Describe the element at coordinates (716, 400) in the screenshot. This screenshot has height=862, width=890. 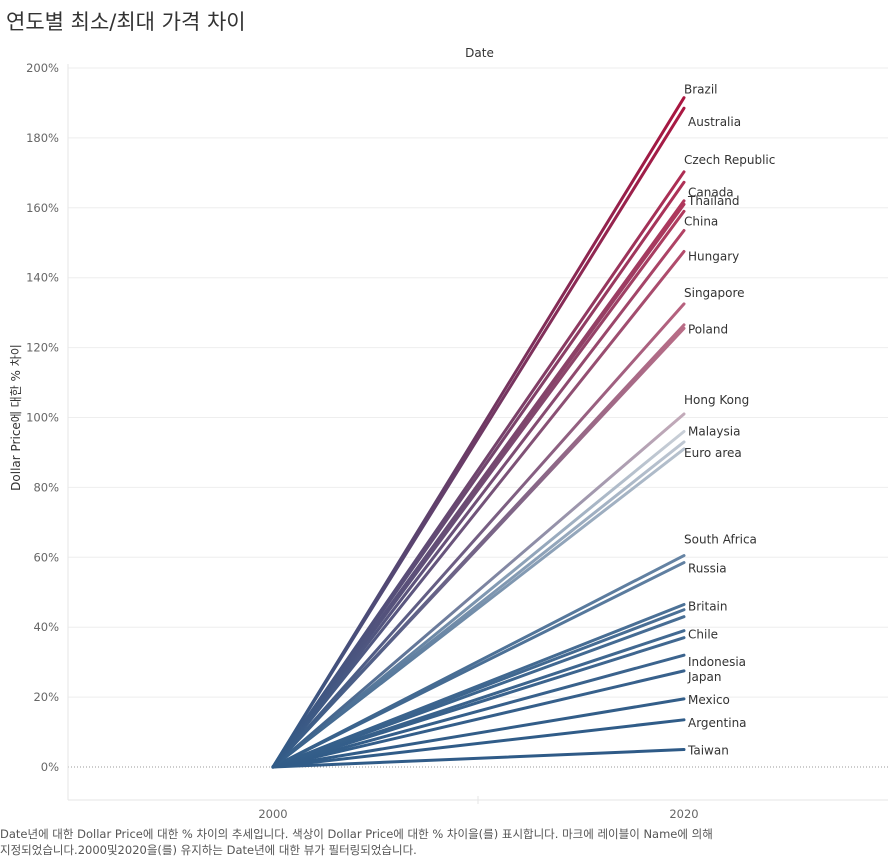
I see `series-label: Hong Kong` at that location.